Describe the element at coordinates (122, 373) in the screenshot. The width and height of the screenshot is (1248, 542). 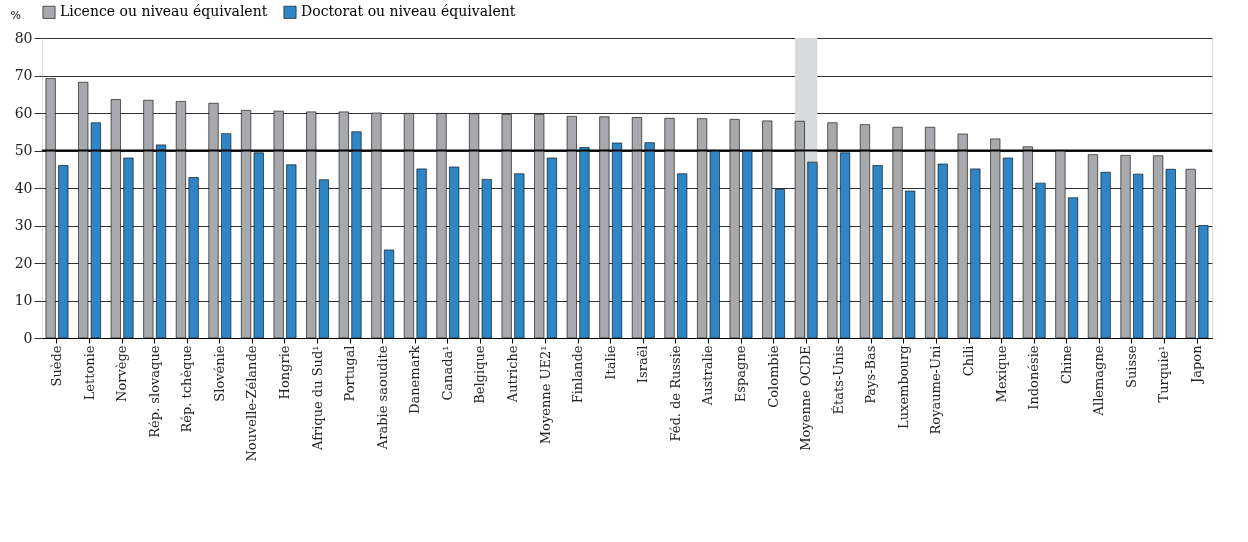
I see `x-tick-label: Norvège` at that location.